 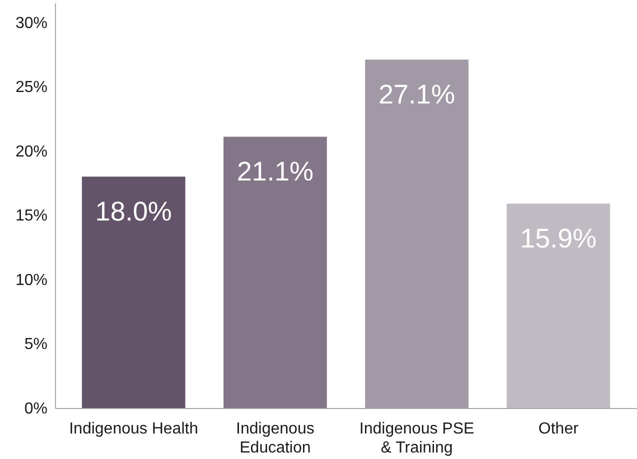 I want to click on x-tick-label: Indigenous Education, so click(x=275, y=438).